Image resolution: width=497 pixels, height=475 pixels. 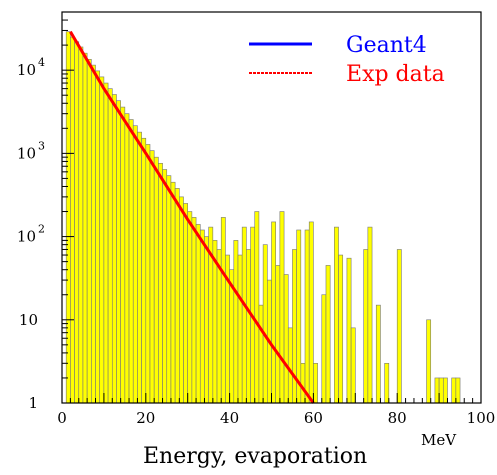 I want to click on x-tick-label: 100, so click(x=481, y=418).